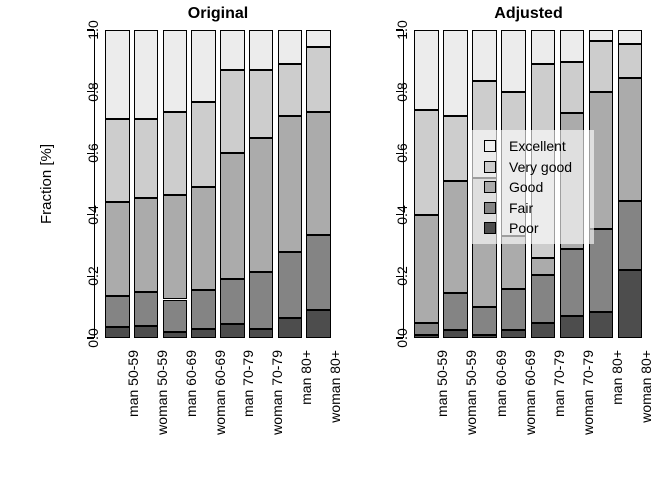 The width and height of the screenshot is (672, 480). What do you see at coordinates (190, 383) in the screenshot?
I see `x-category-label-original: man 60-69` at bounding box center [190, 383].